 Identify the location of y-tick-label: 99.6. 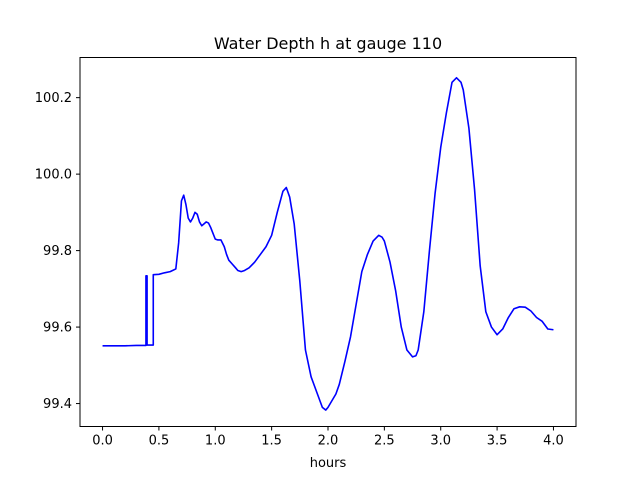
(57, 328).